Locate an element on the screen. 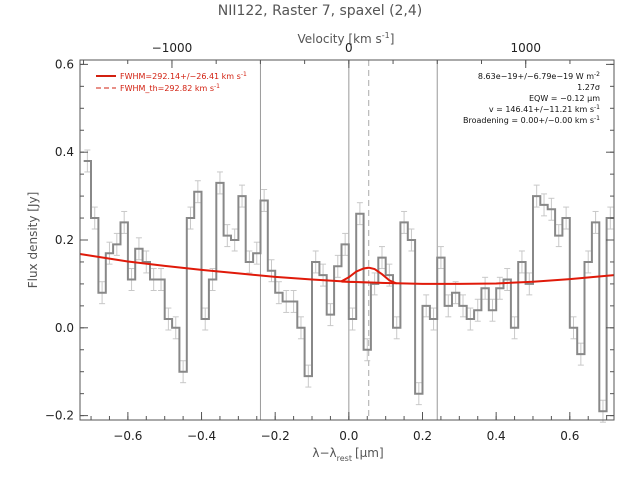 The image size is (640, 480). chart-title: NII122, Raster 7, spaxel (2,4) is located at coordinates (320, 11).